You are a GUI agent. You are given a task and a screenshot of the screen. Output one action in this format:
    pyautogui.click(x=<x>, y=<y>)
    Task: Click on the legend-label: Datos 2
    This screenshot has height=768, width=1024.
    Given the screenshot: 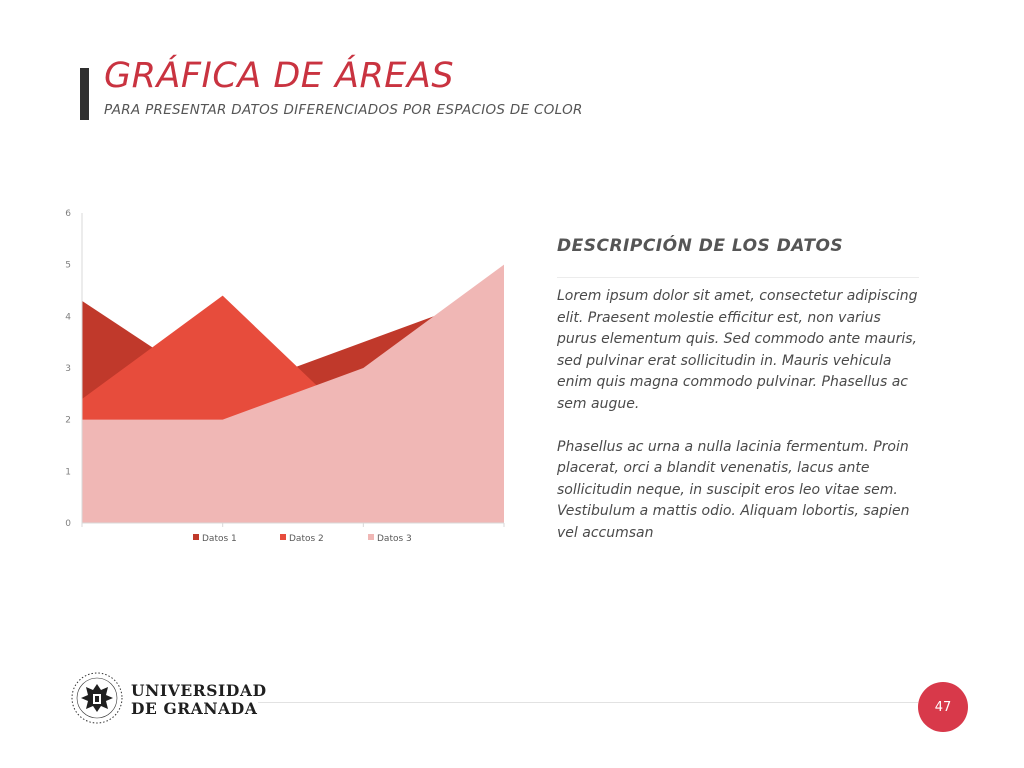 What is the action you would take?
    pyautogui.click(x=306, y=539)
    